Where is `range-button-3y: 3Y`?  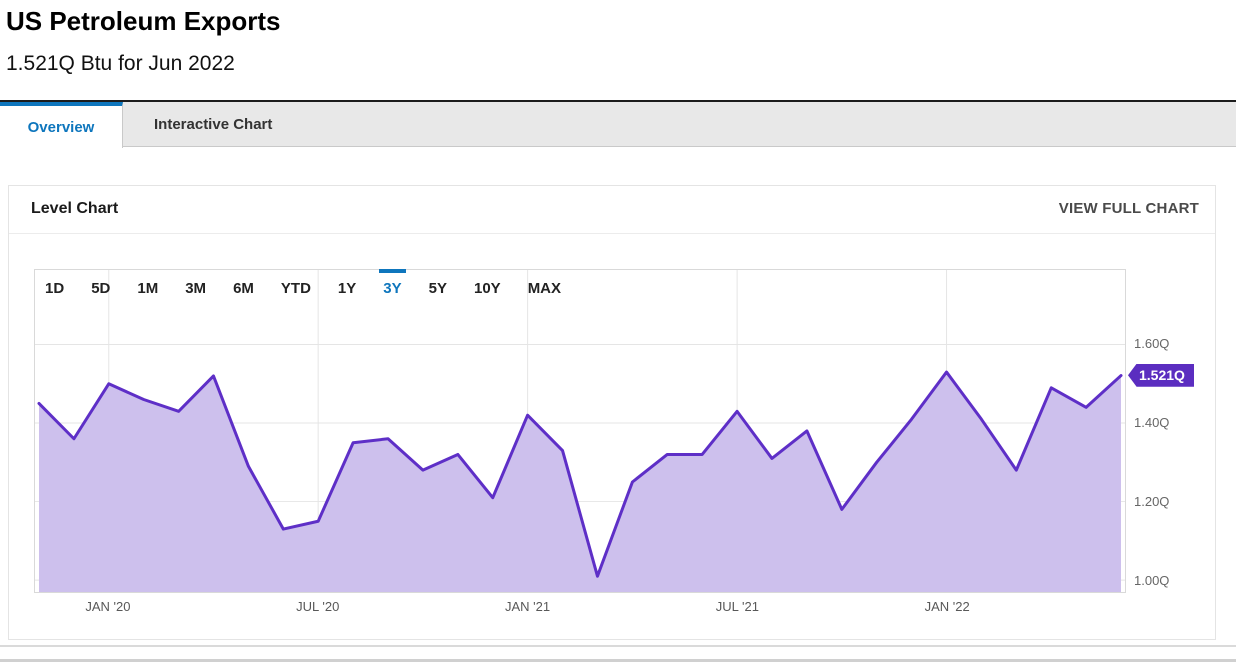
range-button-3y: 3Y is located at coordinates (393, 287).